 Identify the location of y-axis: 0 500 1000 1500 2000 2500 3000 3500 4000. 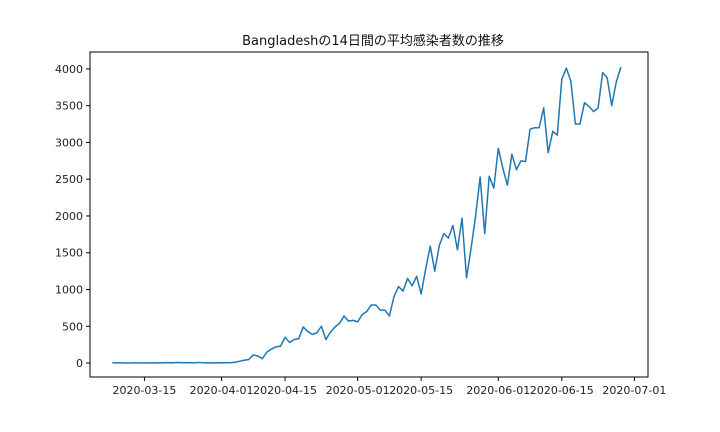
(72, 216).